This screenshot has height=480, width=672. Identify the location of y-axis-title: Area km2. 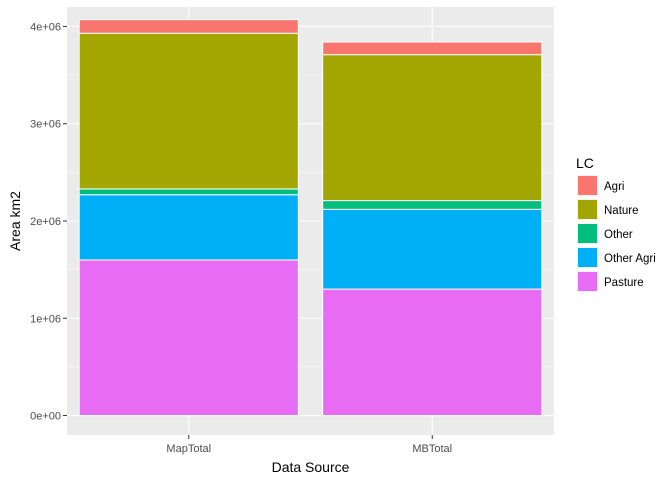
(15, 221).